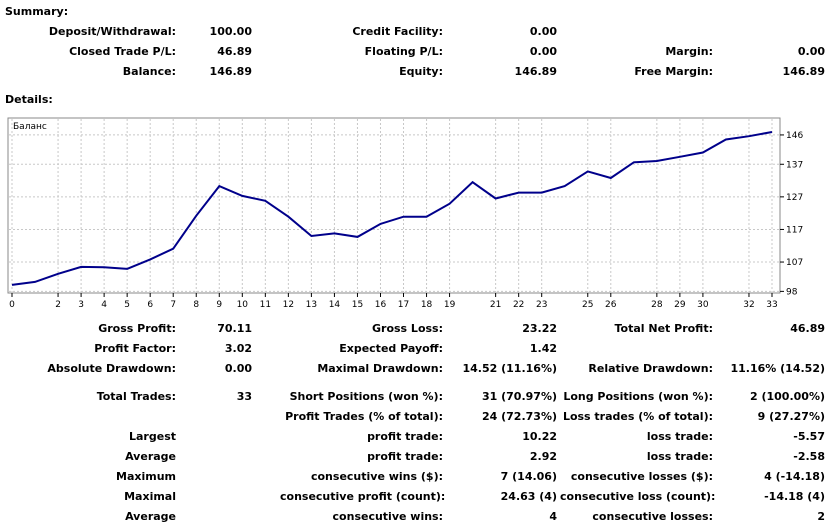 The height and width of the screenshot is (526, 831). Describe the element at coordinates (450, 305) in the screenshot. I see `x-tick-label: 19` at that location.